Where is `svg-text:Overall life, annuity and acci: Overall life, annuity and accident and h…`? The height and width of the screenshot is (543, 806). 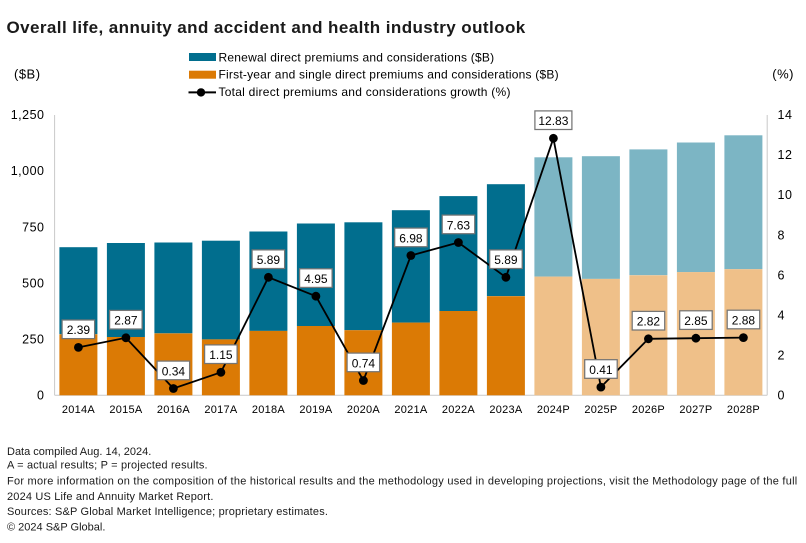 svg-text:Overall life, annuity and acci: Overall life, annuity and accident and h… is located at coordinates (266, 27).